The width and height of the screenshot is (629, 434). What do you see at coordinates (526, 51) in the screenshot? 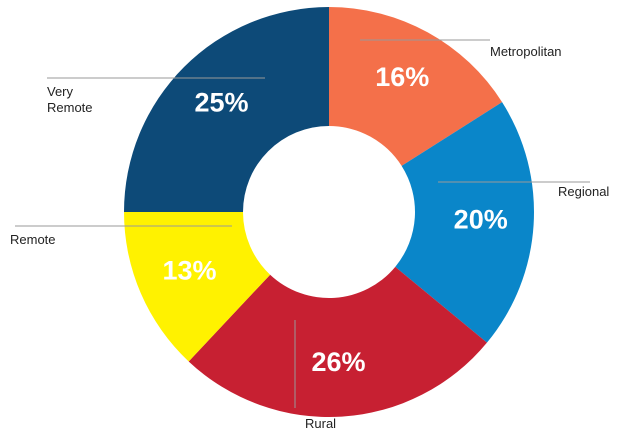
I see `category-label: Metropolitan` at bounding box center [526, 51].